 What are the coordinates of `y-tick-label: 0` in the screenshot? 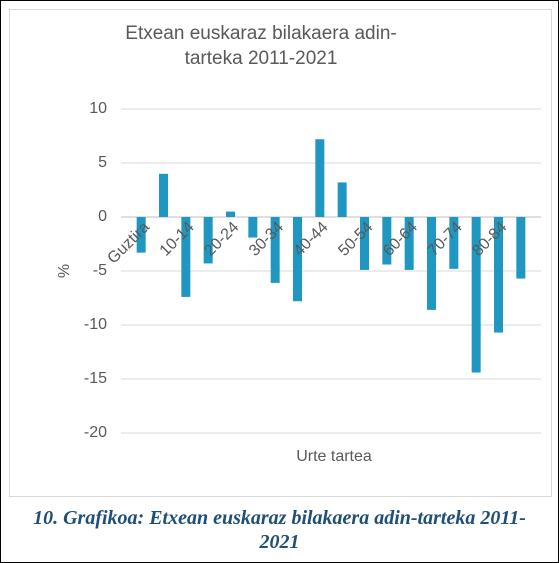 It's located at (102, 216).